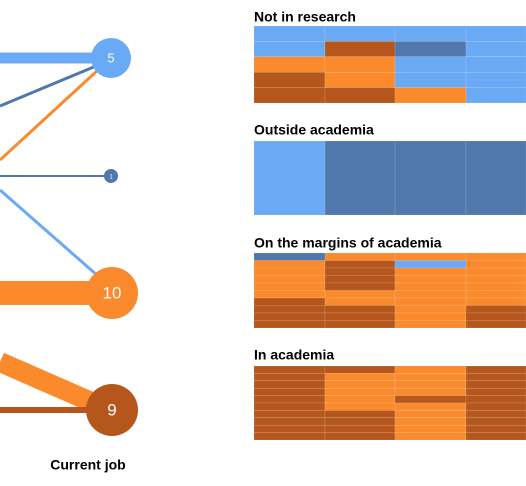 The width and height of the screenshot is (526, 486). I want to click on node-label: 5, so click(110, 57).